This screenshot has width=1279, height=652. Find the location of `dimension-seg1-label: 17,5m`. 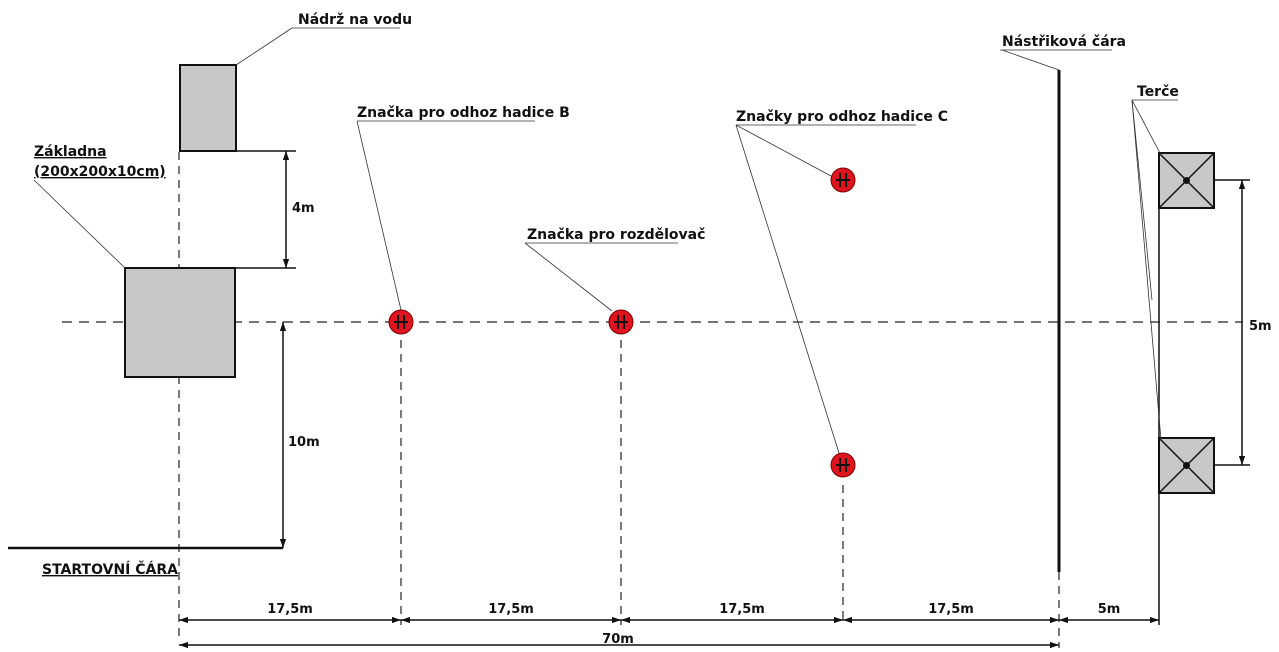

dimension-seg1-label: 17,5m is located at coordinates (290, 609).